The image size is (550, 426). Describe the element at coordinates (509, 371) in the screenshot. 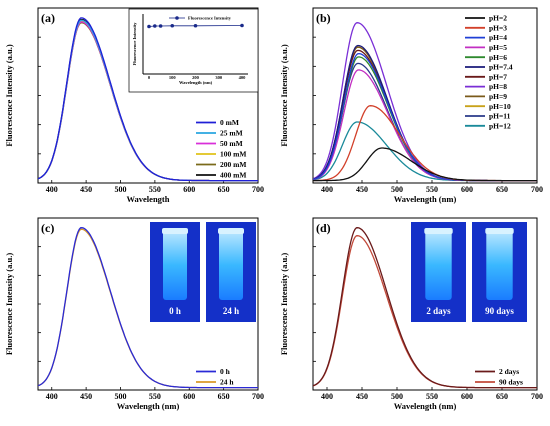

I see `legend-label: 2 days` at that location.